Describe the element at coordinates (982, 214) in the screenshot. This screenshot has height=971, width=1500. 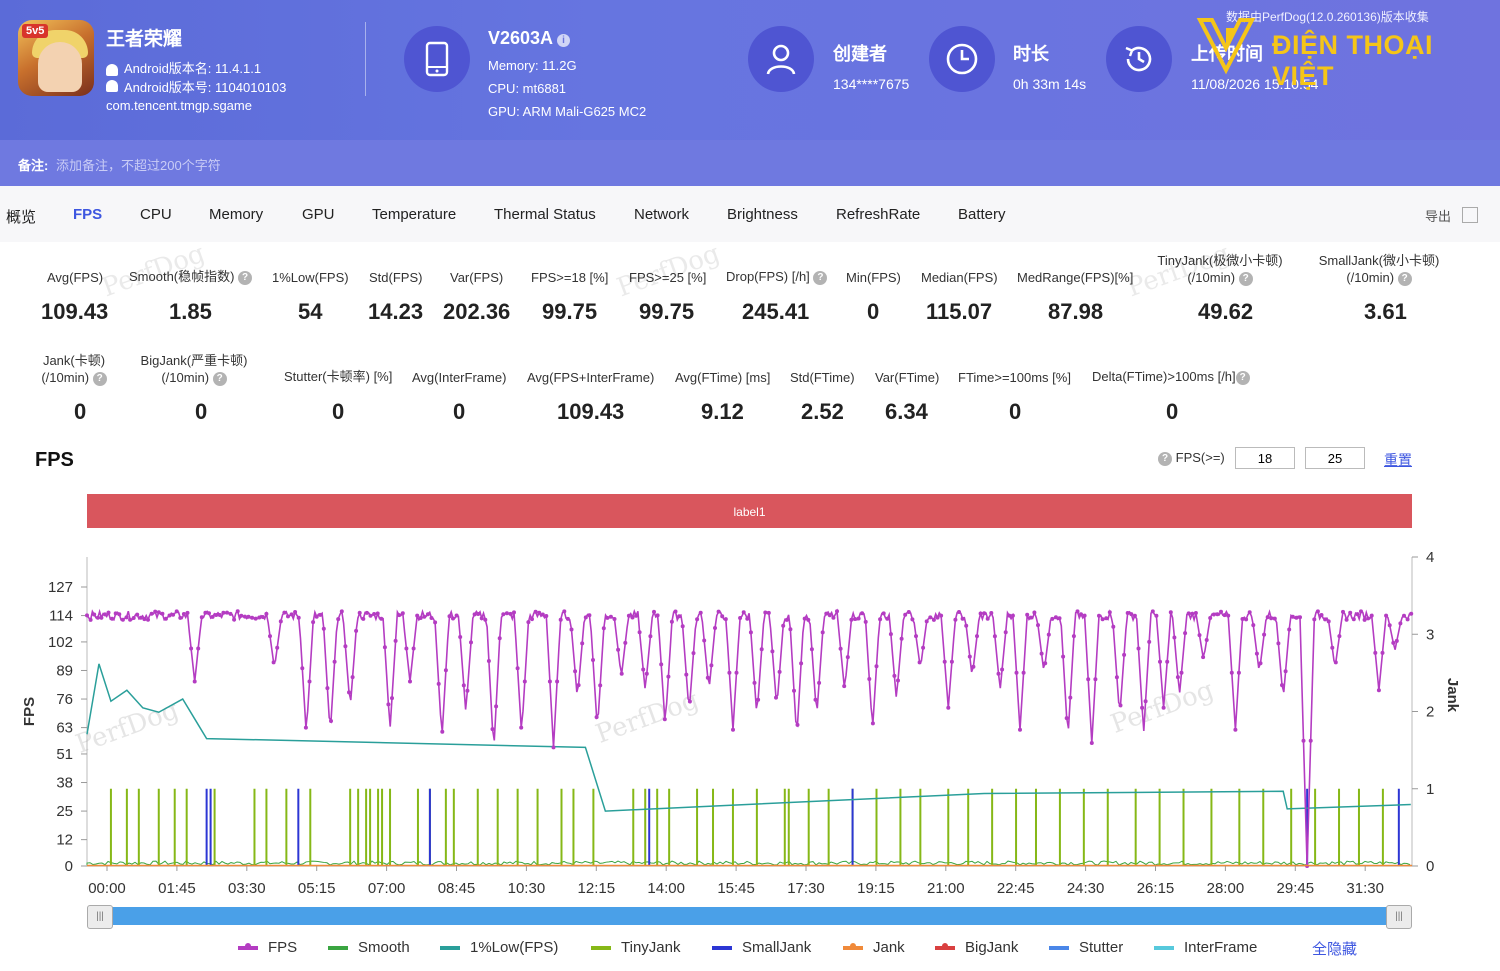
I see `tab-battery: Battery` at that location.